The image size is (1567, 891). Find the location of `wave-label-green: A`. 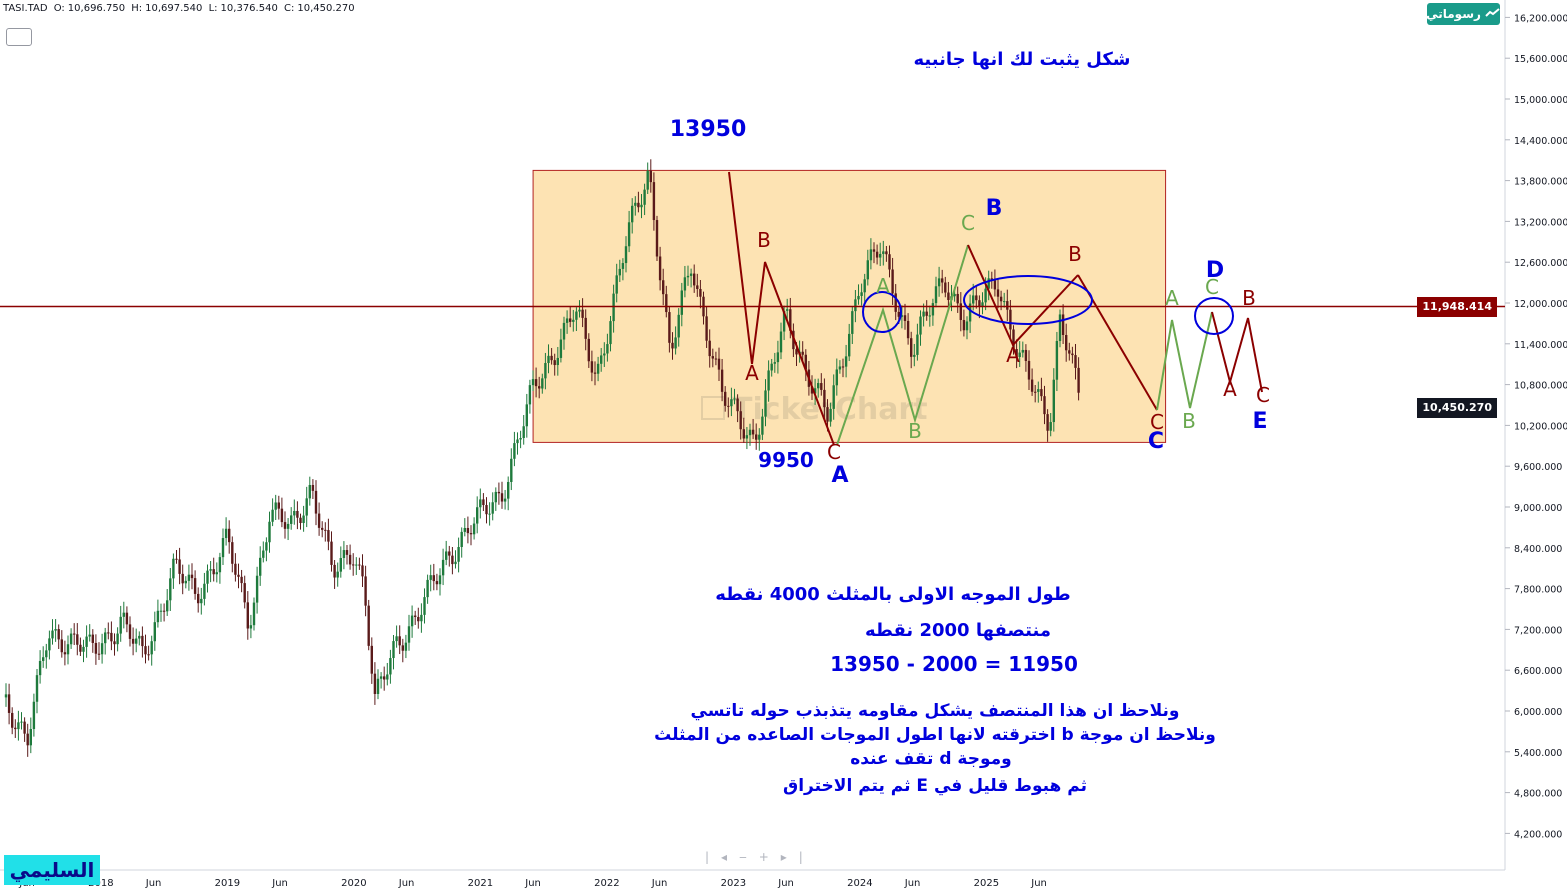

wave-label-green: A is located at coordinates (1172, 298).